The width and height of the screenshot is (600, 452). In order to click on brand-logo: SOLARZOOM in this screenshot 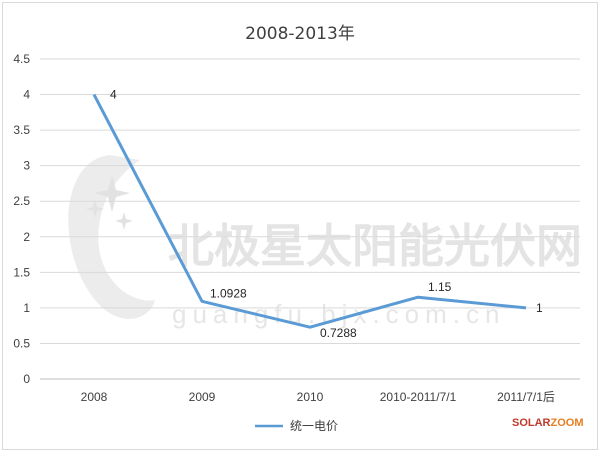, I will do `click(548, 423)`.